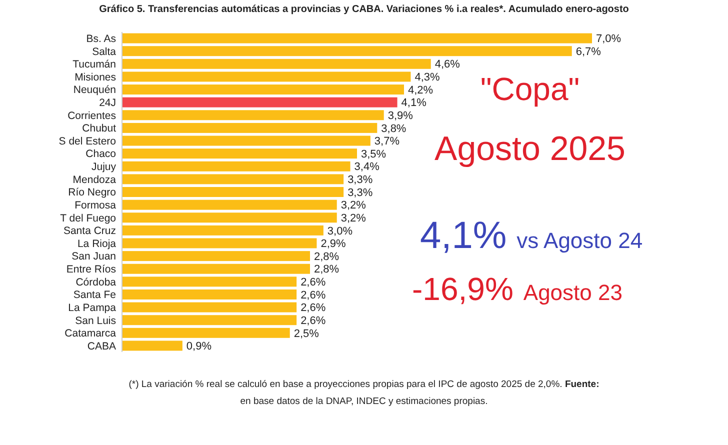 The width and height of the screenshot is (728, 445). What do you see at coordinates (367, 167) in the screenshot?
I see `data-label: 3,4%` at bounding box center [367, 167].